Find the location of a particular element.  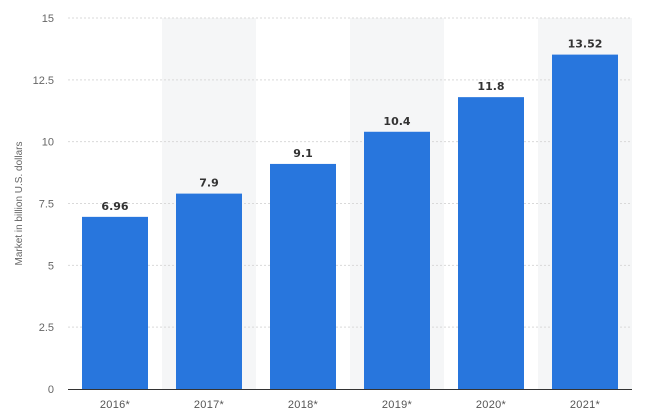

y-tick-label: 12.5 is located at coordinates (43, 81).